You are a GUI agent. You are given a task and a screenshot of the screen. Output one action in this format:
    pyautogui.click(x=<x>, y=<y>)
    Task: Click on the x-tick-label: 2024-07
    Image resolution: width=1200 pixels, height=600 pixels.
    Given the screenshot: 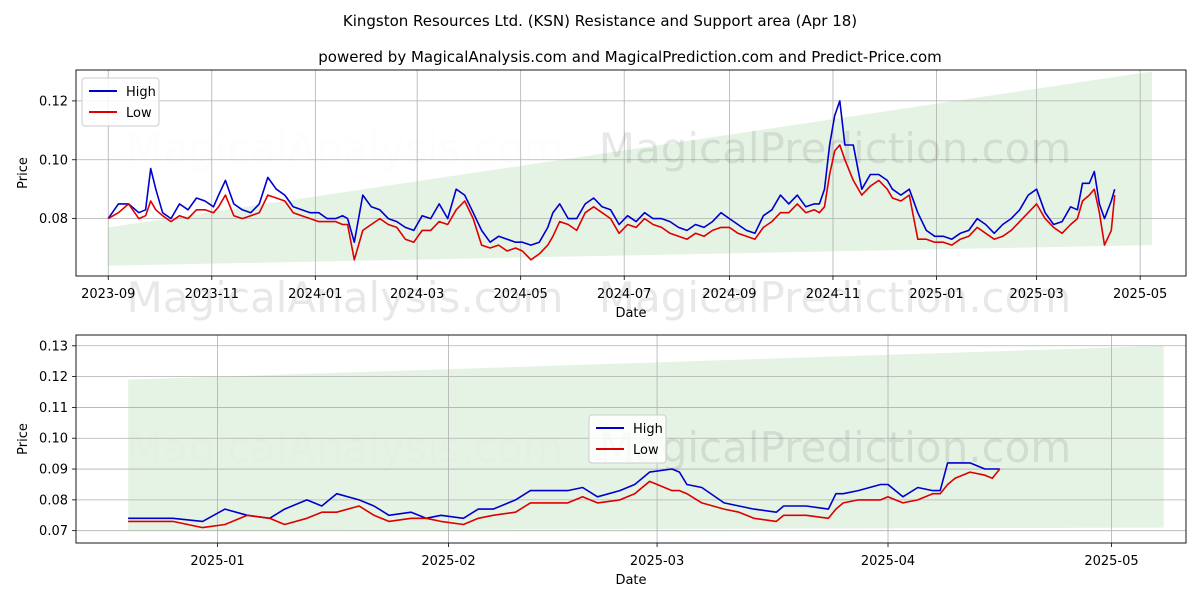 What is the action you would take?
    pyautogui.click(x=624, y=294)
    